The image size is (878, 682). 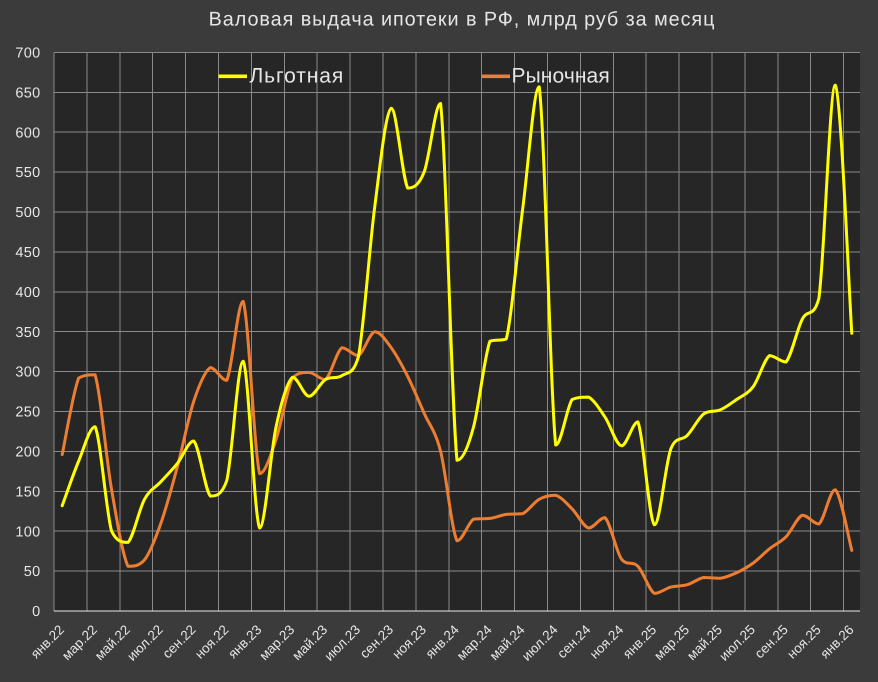 What do you see at coordinates (27, 373) in the screenshot?
I see `svg-text: 300` at bounding box center [27, 373].